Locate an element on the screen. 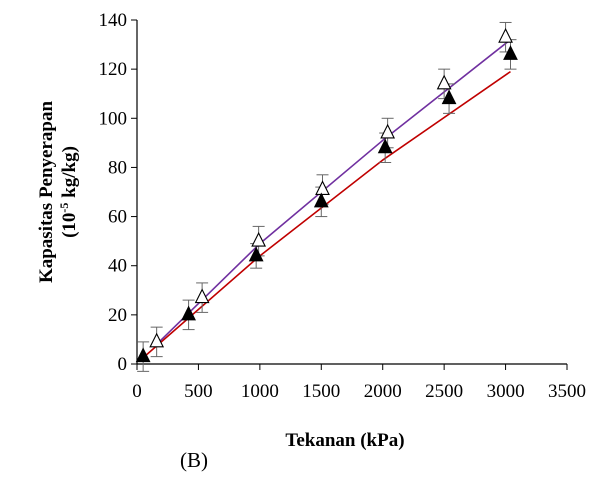  x-ticks: 0 500 1000 1500 2000 2500 3000 3500 is located at coordinates (359, 383).